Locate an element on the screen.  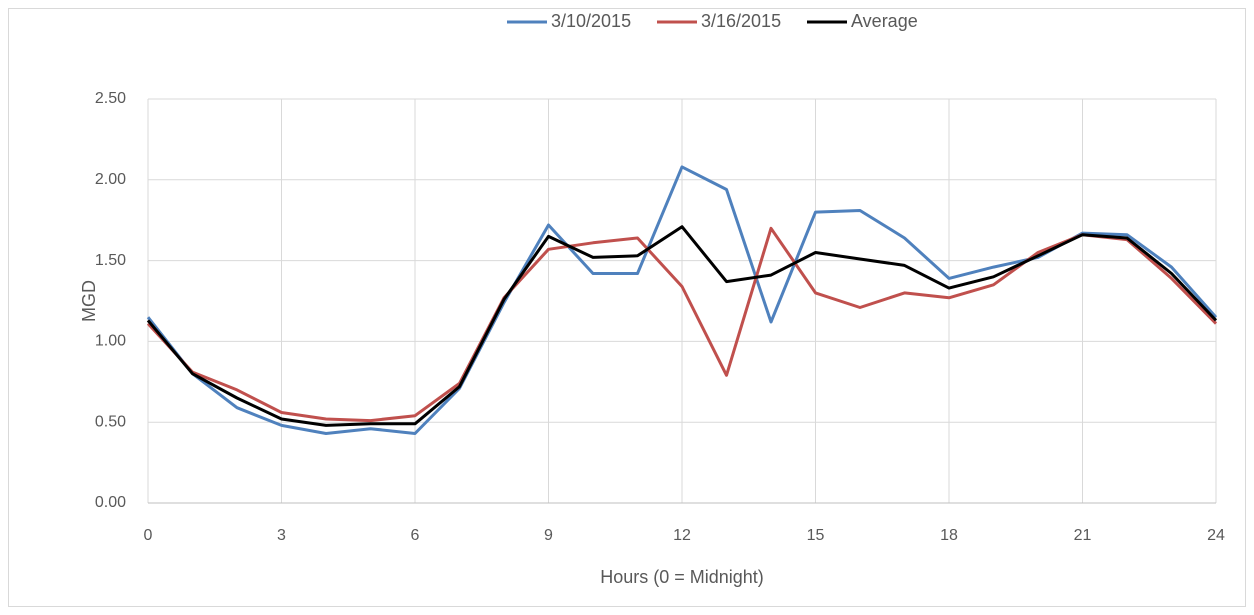
x-tick-label: 0 is located at coordinates (148, 535).